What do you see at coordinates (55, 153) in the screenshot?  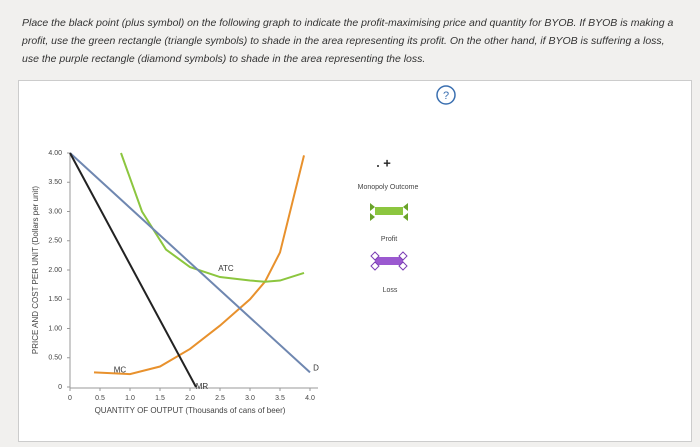 I see `y-tick-label: 4.00` at bounding box center [55, 153].